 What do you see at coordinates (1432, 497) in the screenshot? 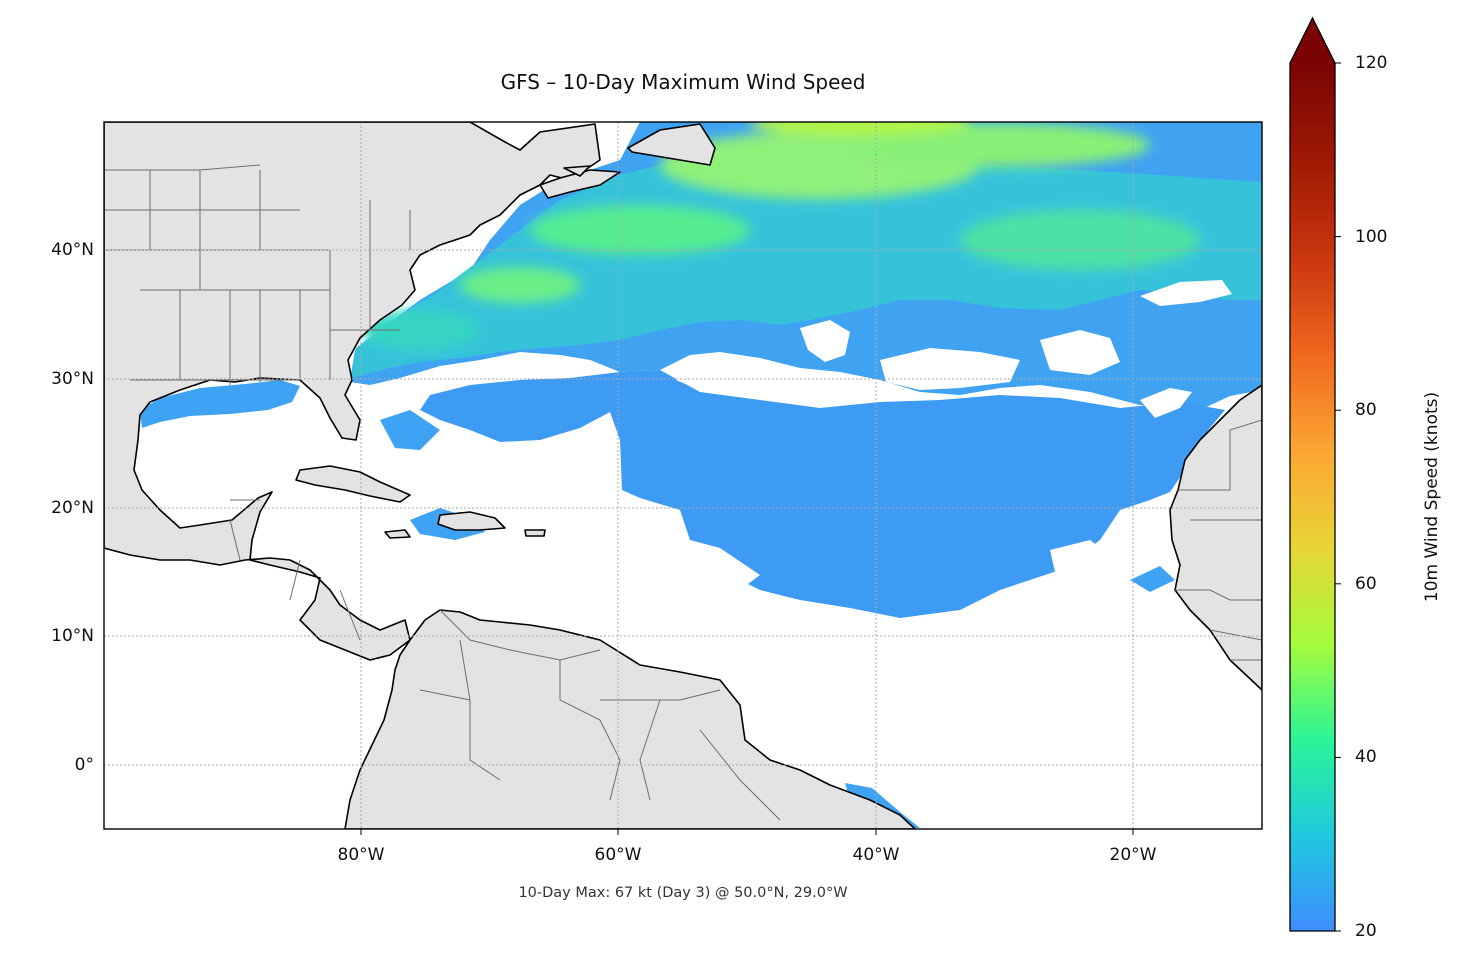
I see `colorbar-title: 10m Wind Speed (knots)` at bounding box center [1432, 497].